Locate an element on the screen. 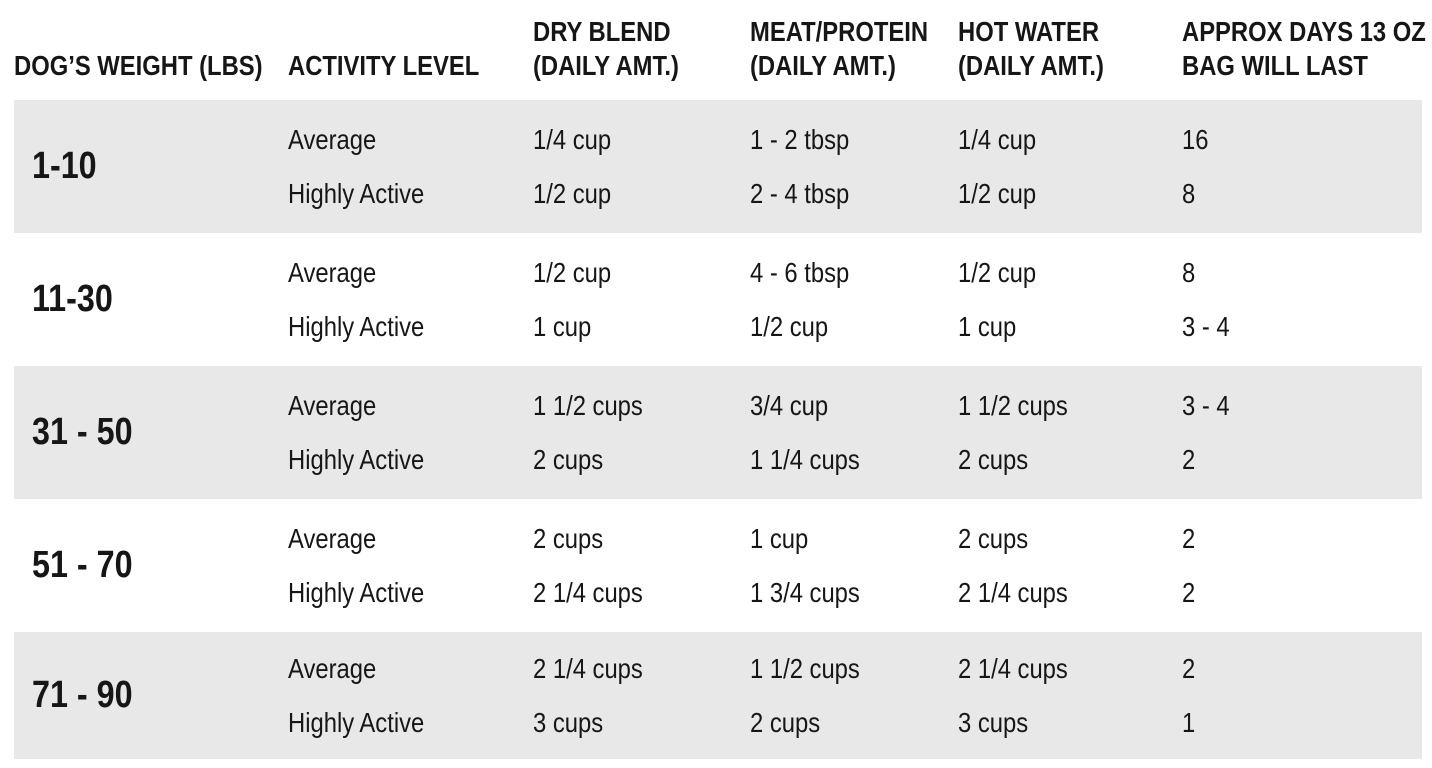 This screenshot has height=768, width=1432. weight-range: 1-10 is located at coordinates (64, 166).